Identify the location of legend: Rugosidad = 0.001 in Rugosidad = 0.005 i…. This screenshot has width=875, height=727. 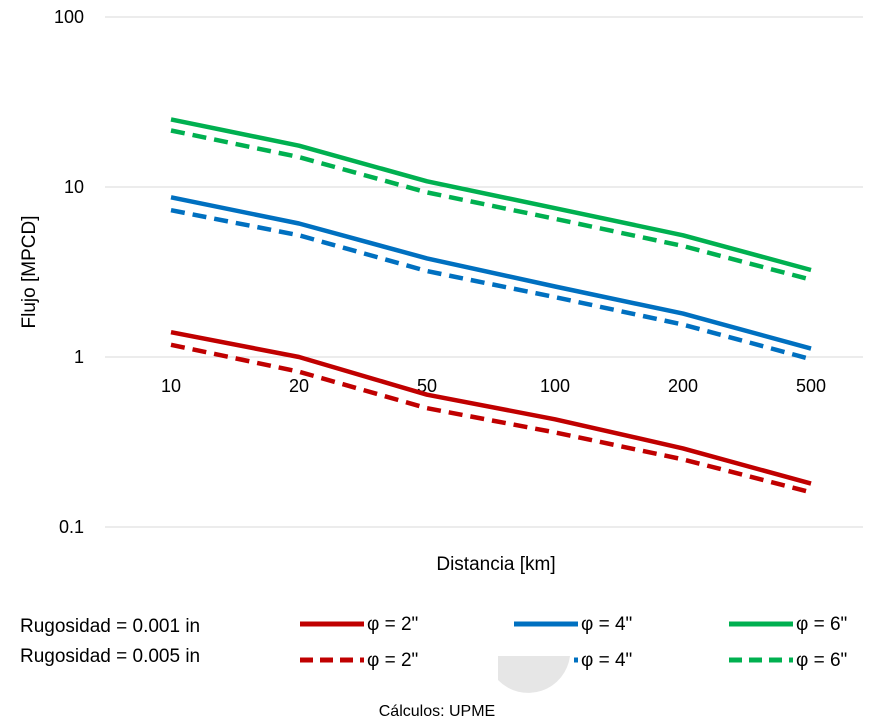
(433, 642).